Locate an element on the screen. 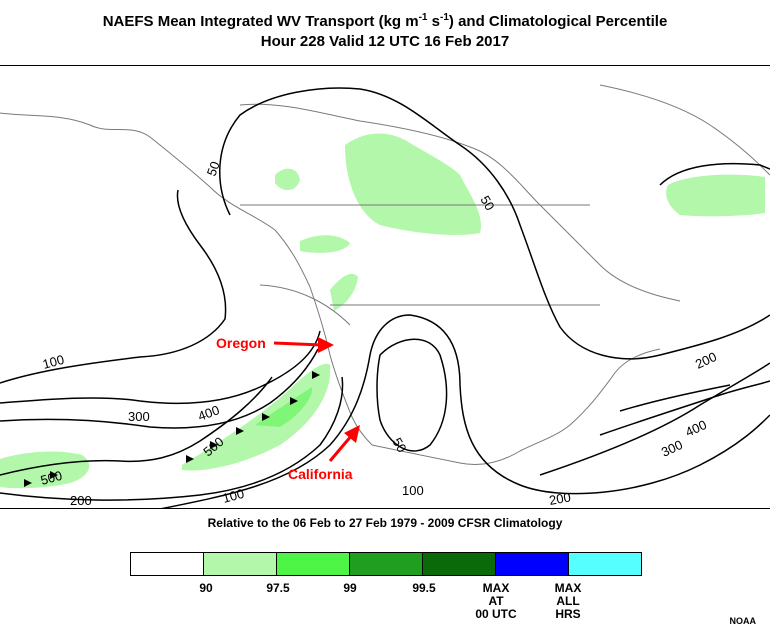 Image resolution: width=770 pixels, height=632 pixels. contour-50-east is located at coordinates (714, 174).